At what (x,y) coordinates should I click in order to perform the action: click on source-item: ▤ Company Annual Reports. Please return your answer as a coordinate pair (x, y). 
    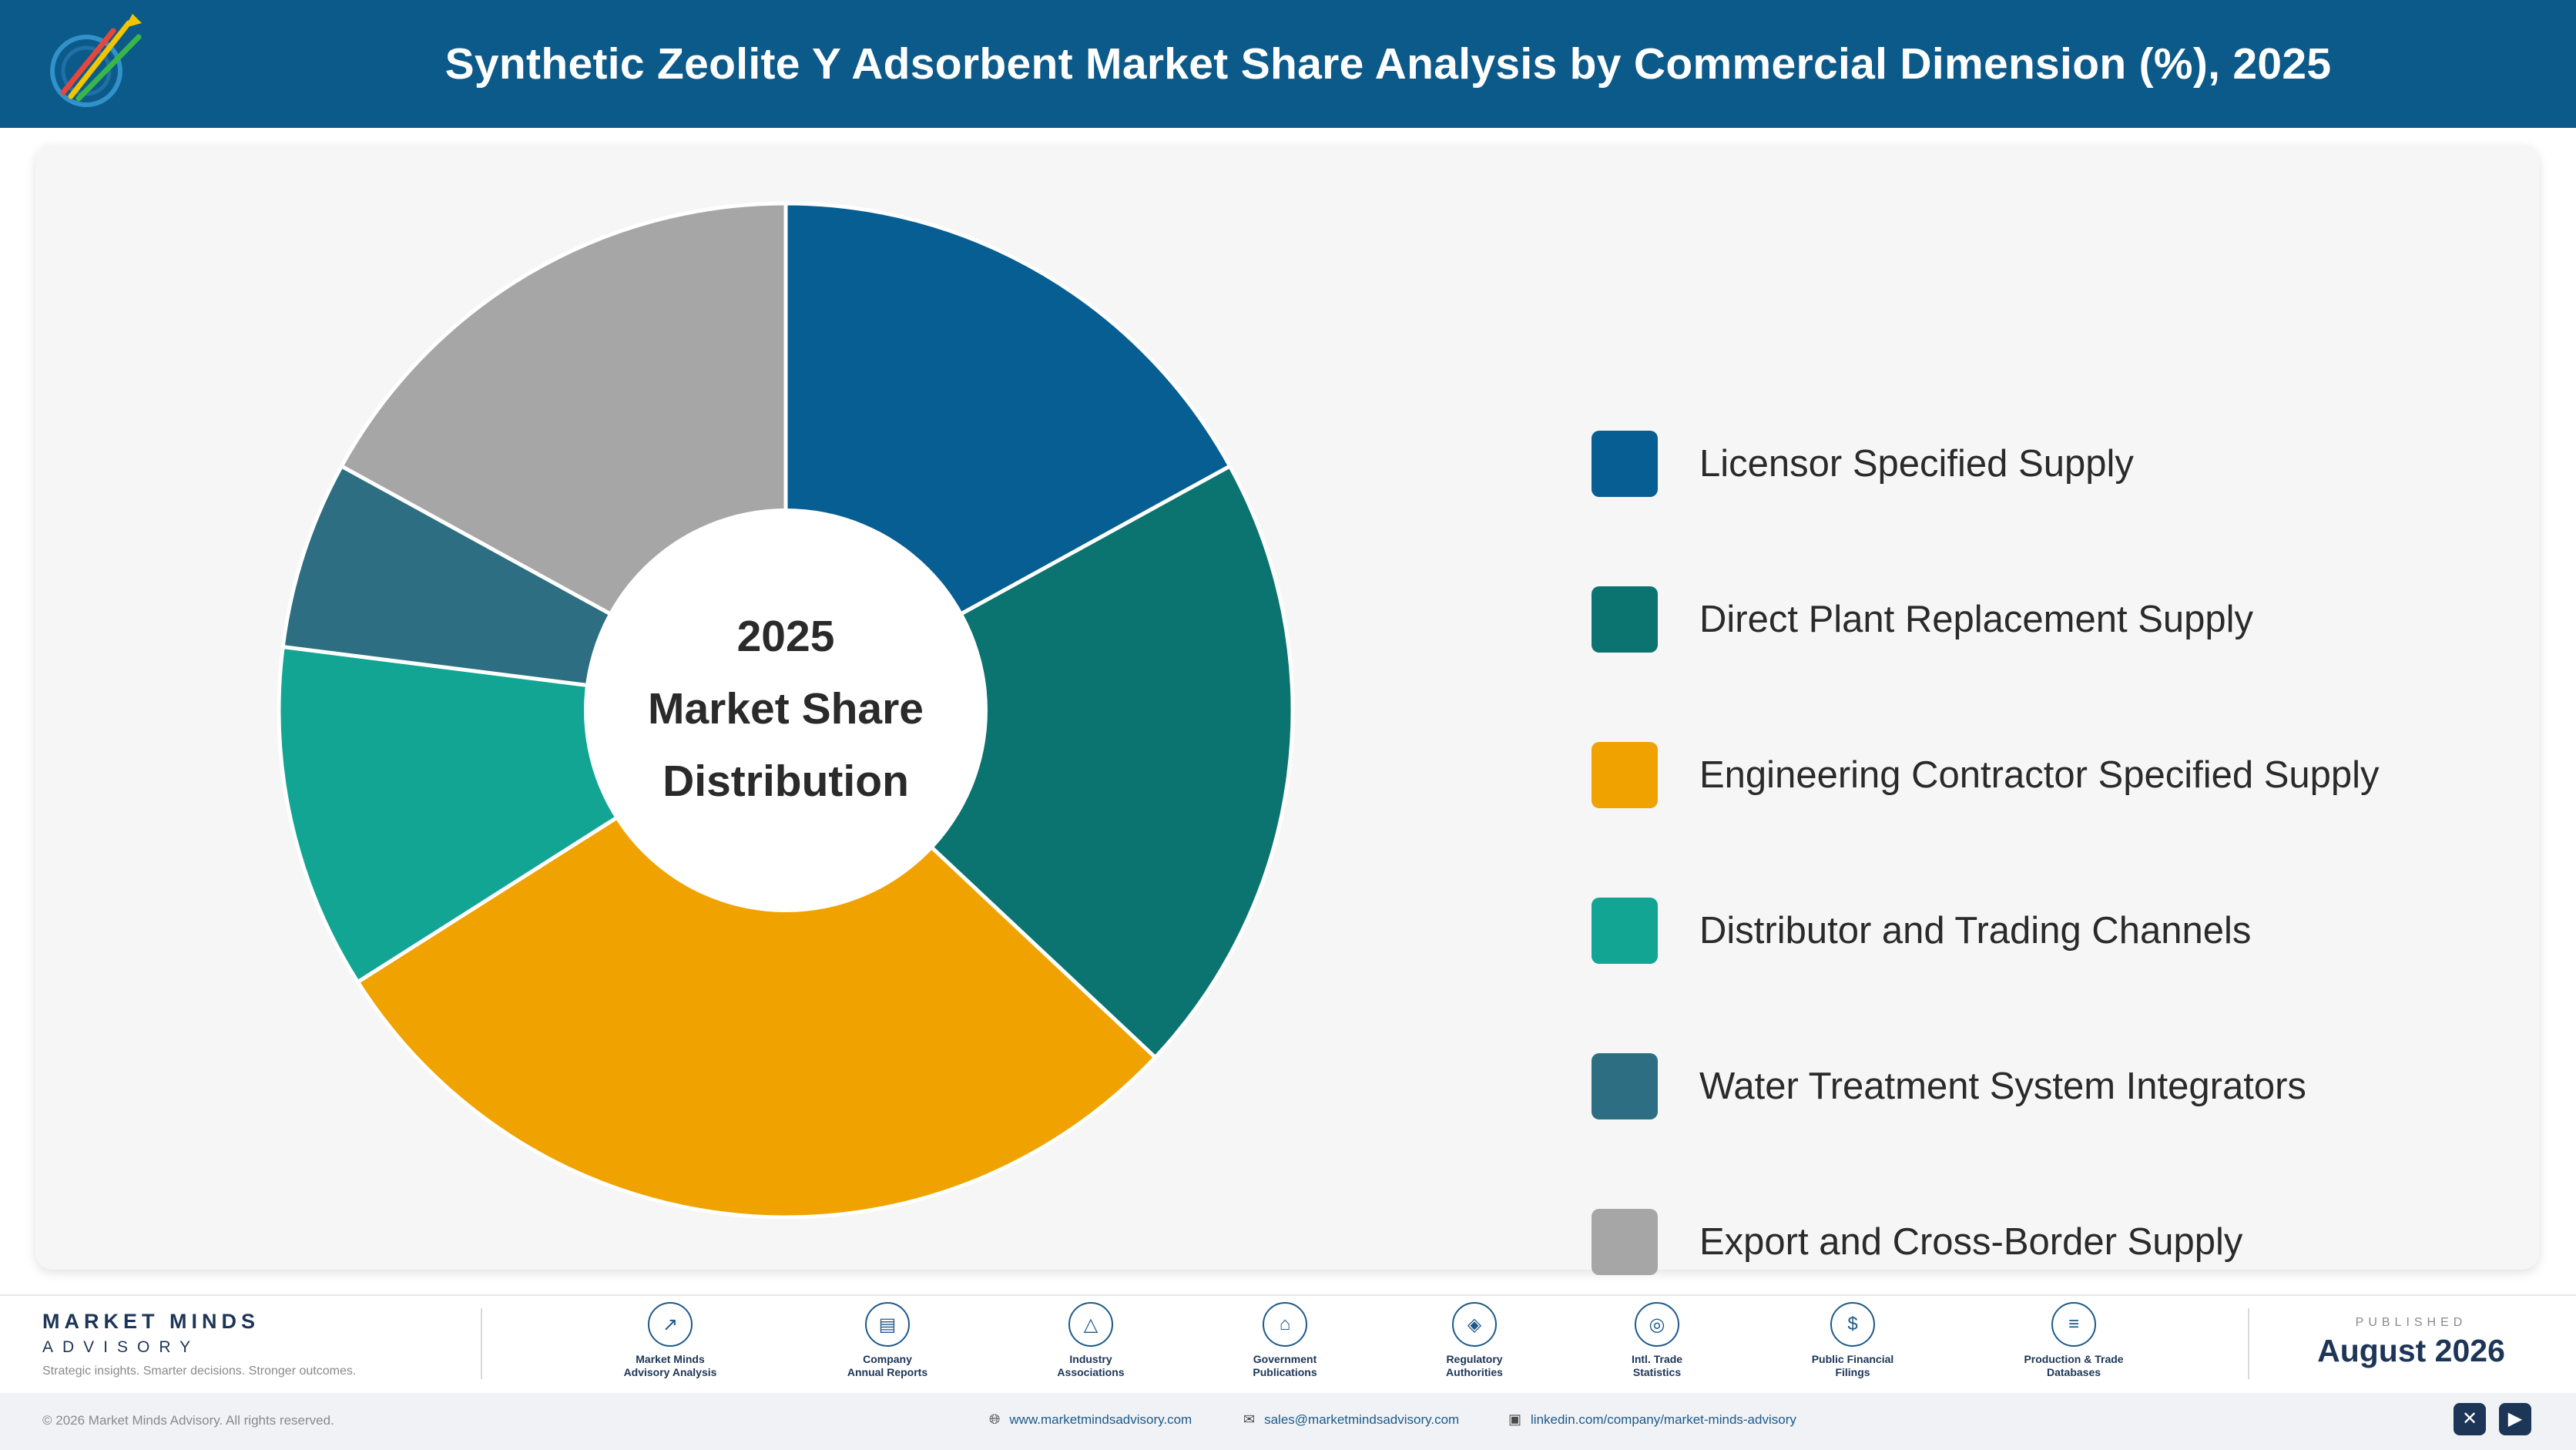
    Looking at the image, I should click on (887, 1340).